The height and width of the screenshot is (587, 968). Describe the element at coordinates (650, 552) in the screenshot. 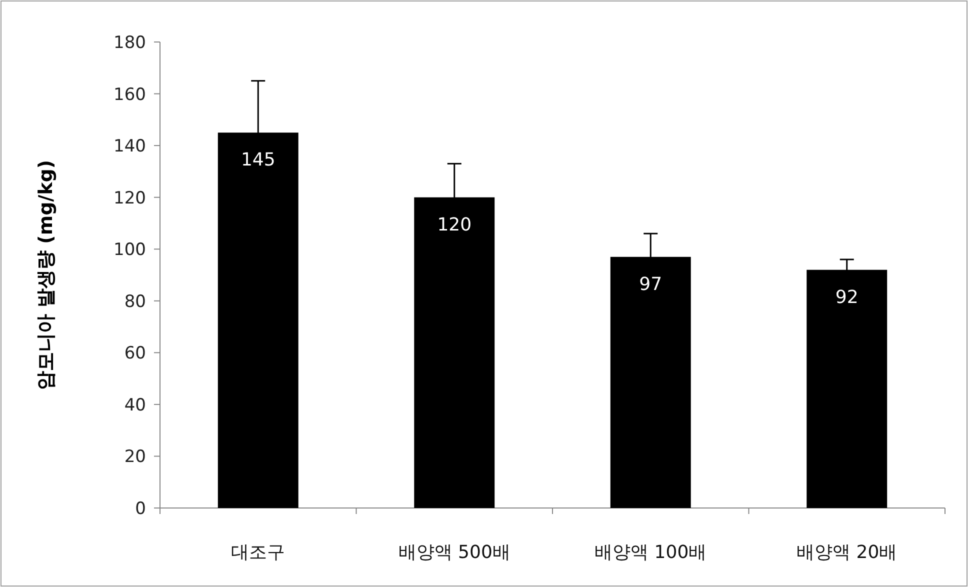

I see `x-tick-label: 배양액 100배` at that location.